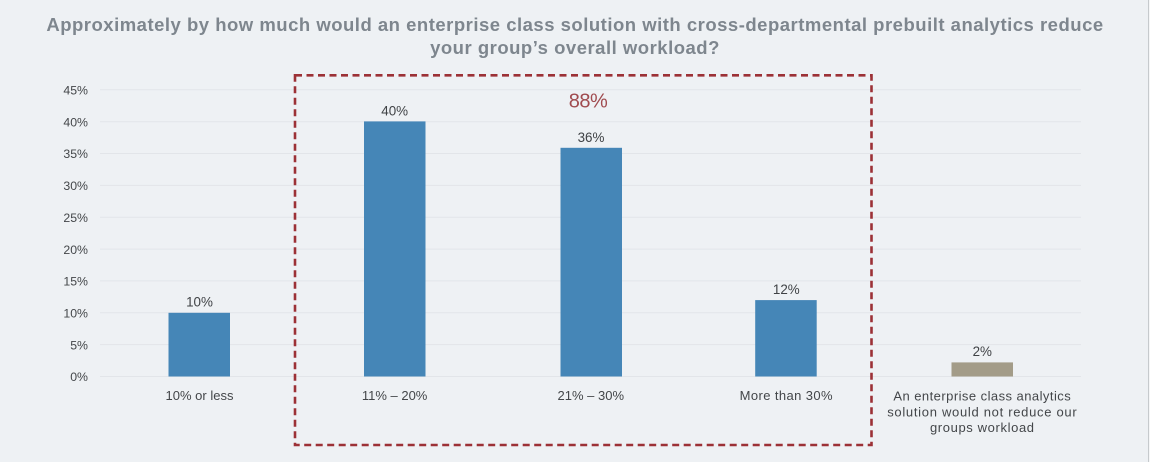 Image resolution: width=1150 pixels, height=462 pixels. I want to click on svg-text: 20%, so click(75, 250).